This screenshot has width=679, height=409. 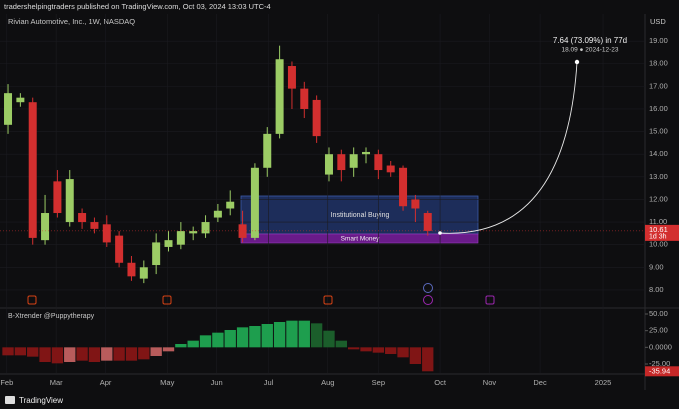 I want to click on y-tick-label: 10.00, so click(x=658, y=244).